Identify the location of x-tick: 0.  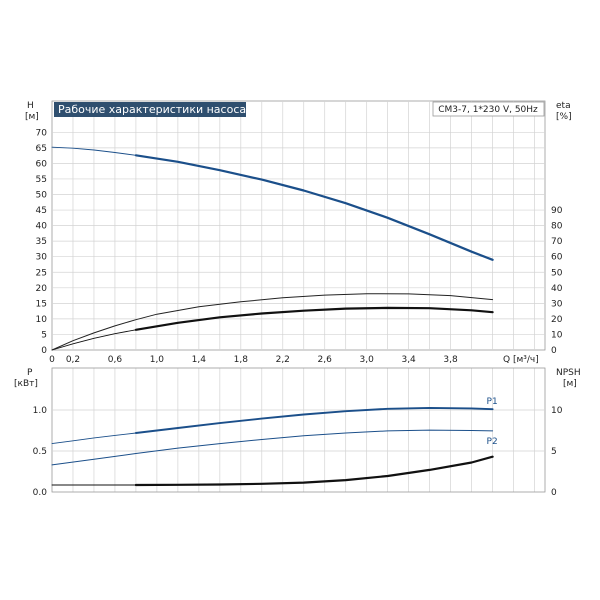
(52, 360).